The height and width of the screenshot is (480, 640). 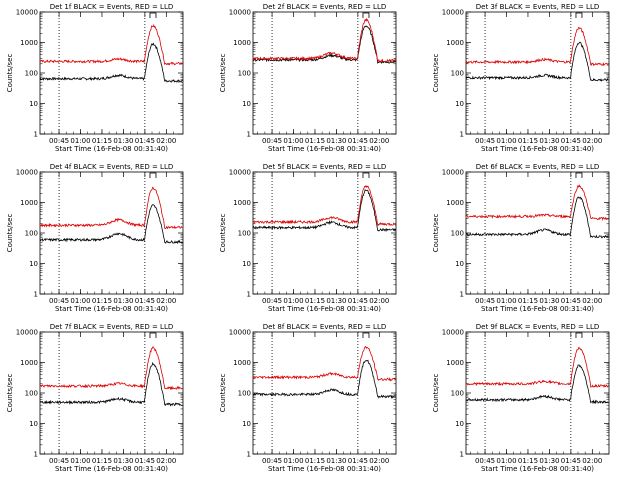 I want to click on chart-title: Det 5f BLACK = Events, RED = LLD, so click(x=324, y=167).